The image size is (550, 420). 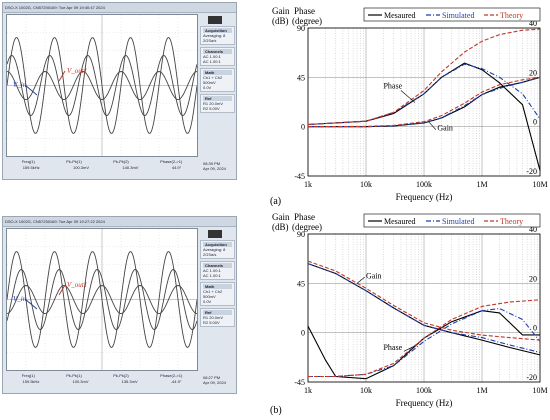 I want to click on v-in-label: V_in, so click(x=20, y=85).